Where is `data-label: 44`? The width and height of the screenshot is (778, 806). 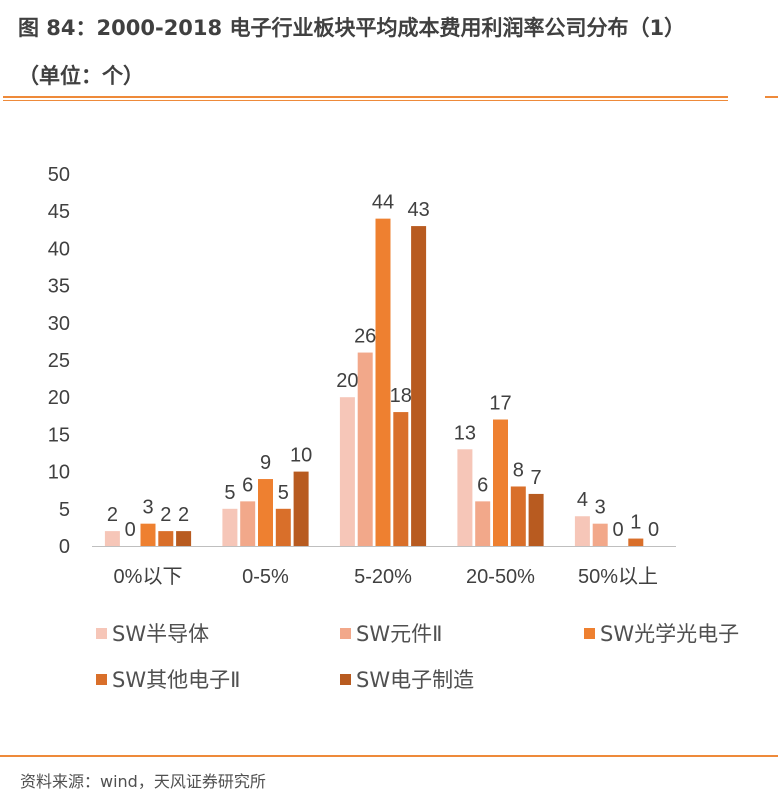
data-label: 44 is located at coordinates (383, 203).